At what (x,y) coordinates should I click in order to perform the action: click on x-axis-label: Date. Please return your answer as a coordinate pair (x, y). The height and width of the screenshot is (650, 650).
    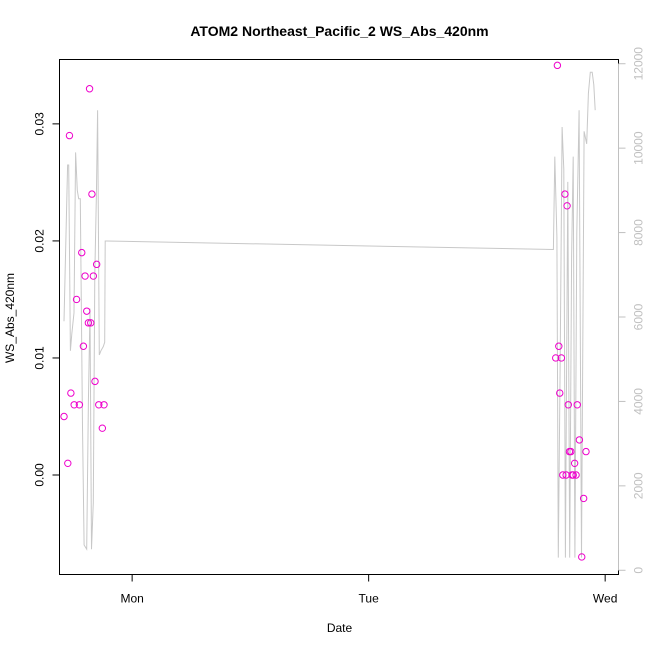
    Looking at the image, I should click on (340, 628).